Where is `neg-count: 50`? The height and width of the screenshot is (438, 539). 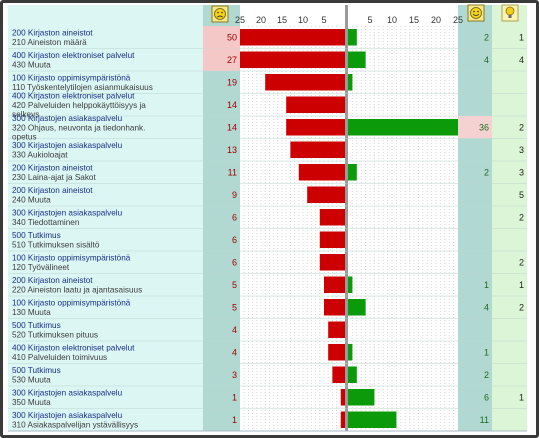 neg-count: 50 is located at coordinates (232, 37).